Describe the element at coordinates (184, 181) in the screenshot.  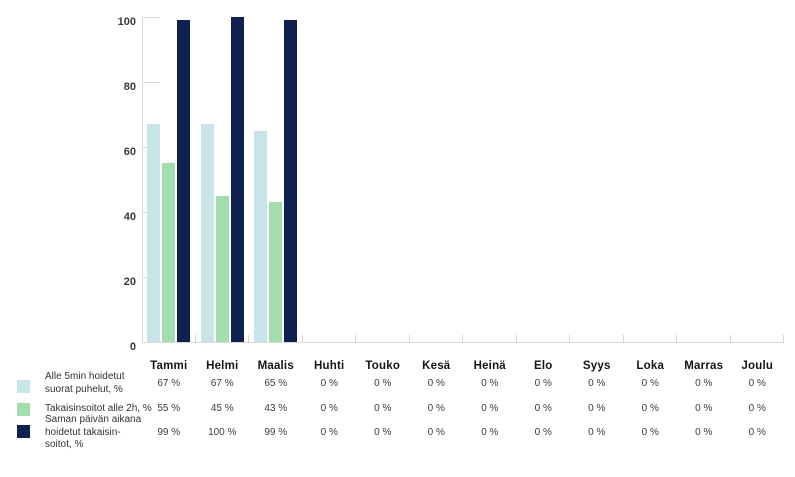
I see `bar-series3-tammi` at that location.